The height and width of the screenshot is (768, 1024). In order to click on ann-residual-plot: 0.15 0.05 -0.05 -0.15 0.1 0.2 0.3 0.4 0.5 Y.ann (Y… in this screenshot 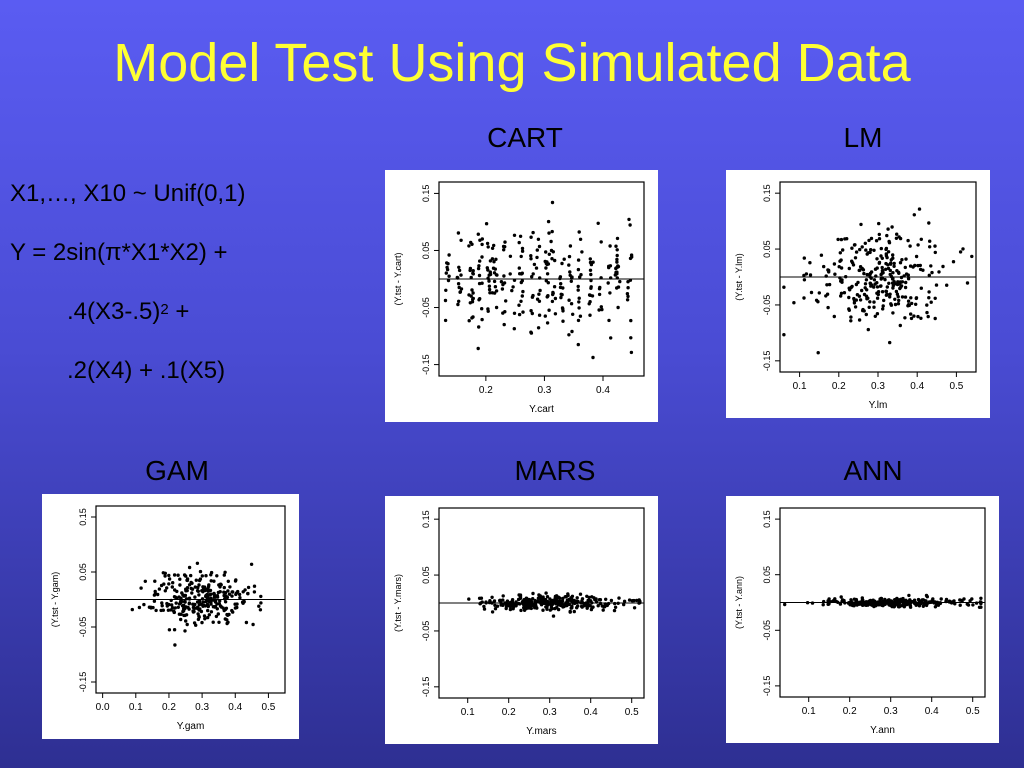, I will do `click(862, 619)`.